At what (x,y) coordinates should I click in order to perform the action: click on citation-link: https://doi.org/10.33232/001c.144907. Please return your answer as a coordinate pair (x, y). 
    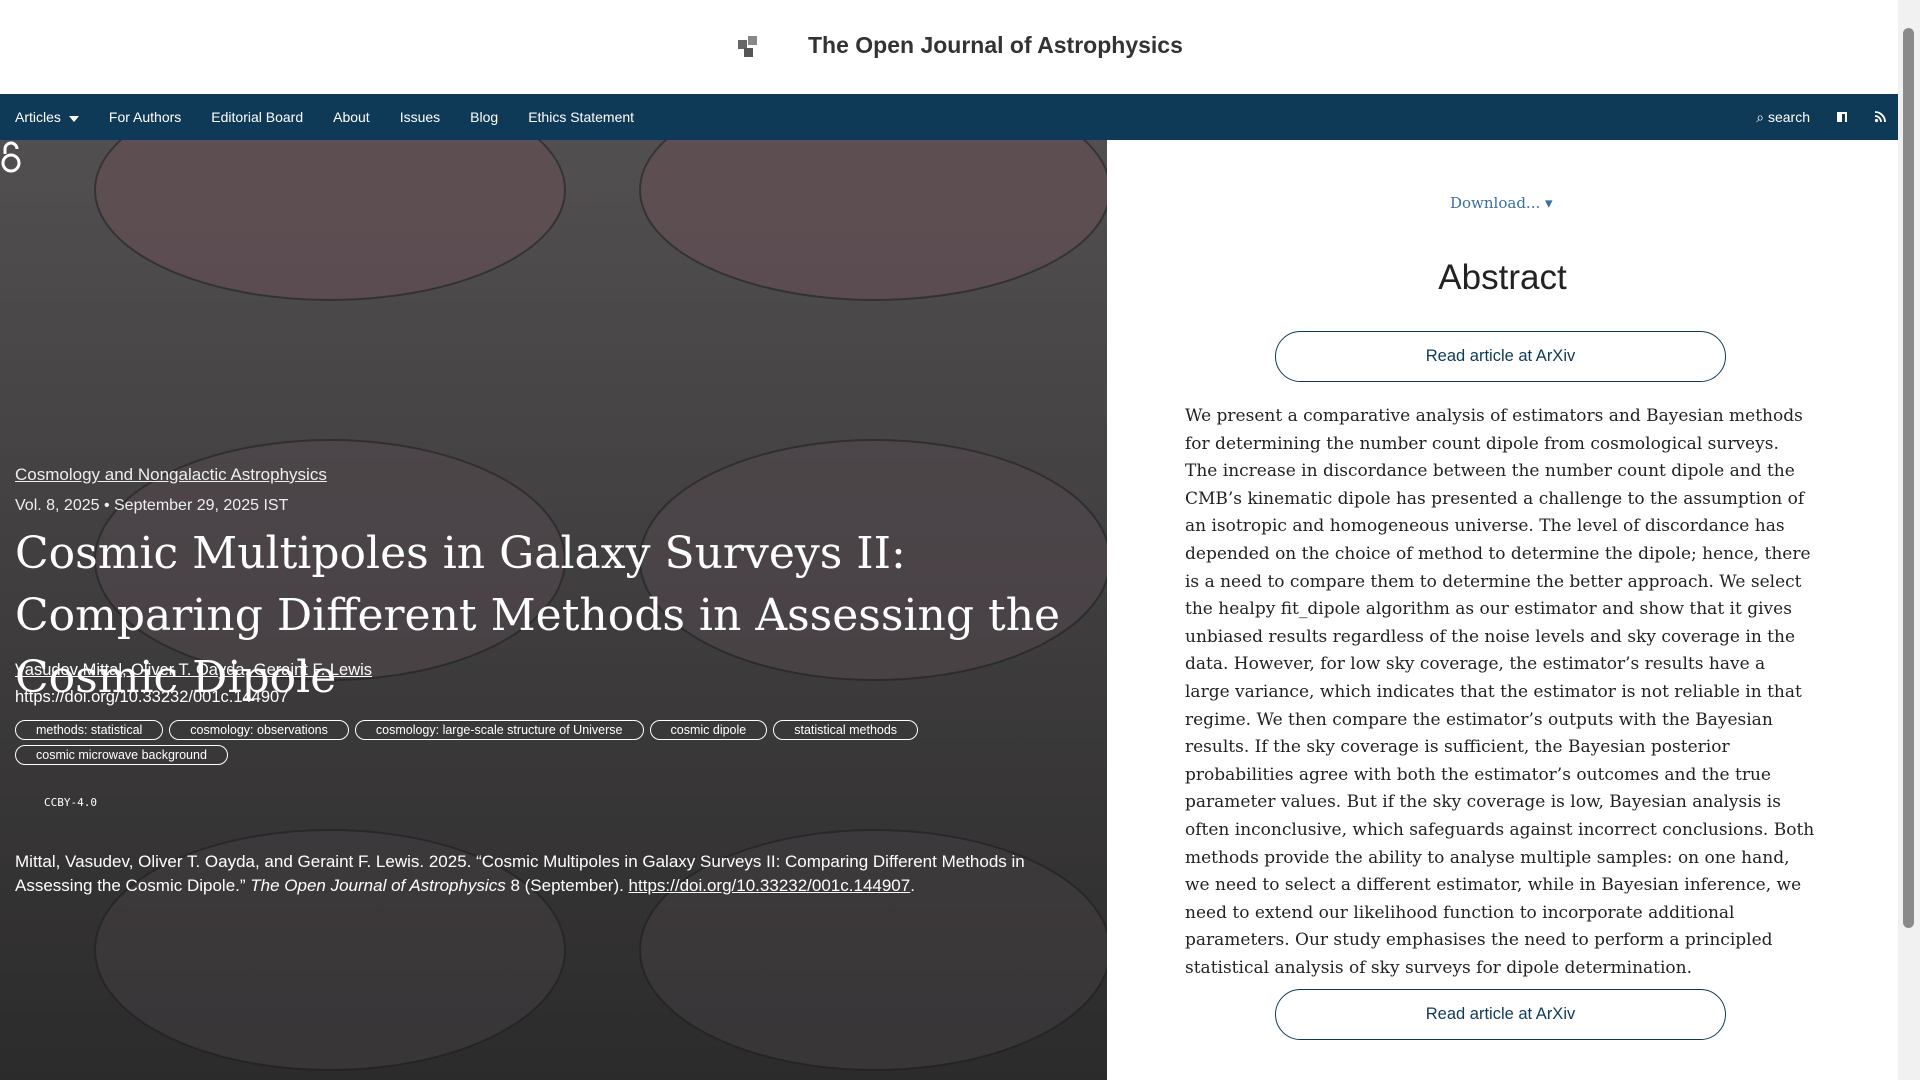
    Looking at the image, I should click on (769, 885).